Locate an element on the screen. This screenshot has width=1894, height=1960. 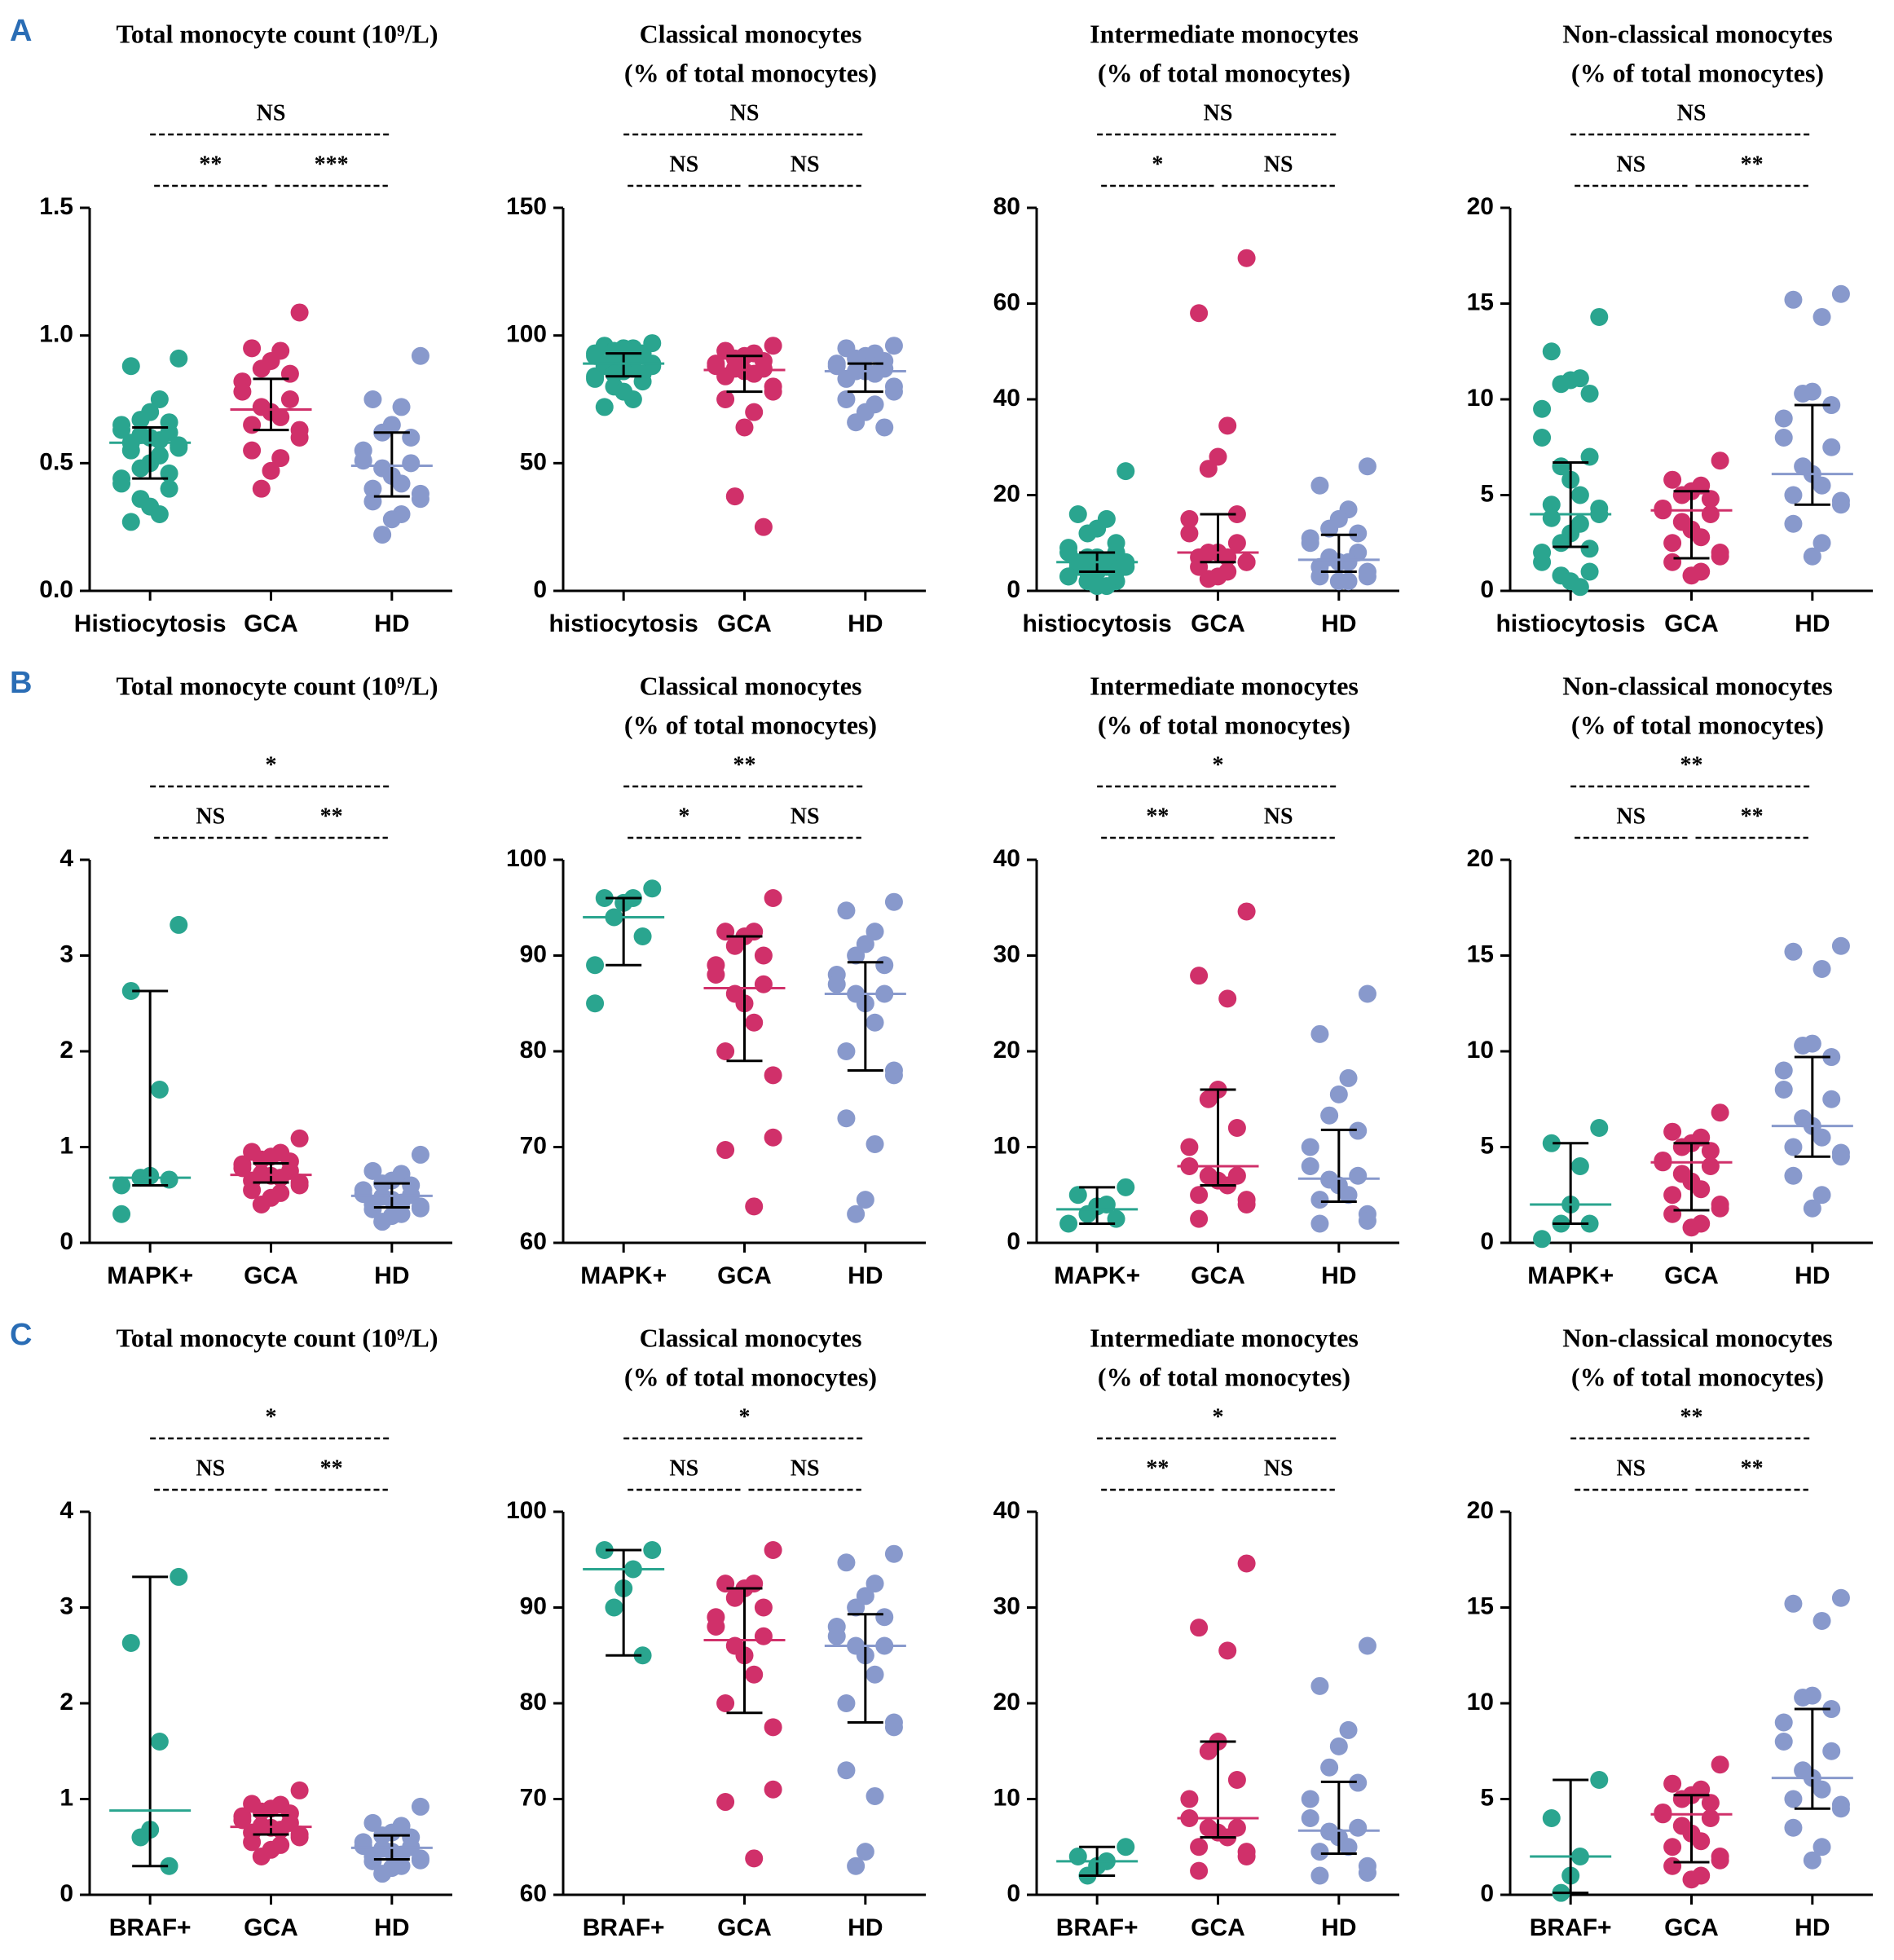
x-tick-label: GCA is located at coordinates (271, 1275).